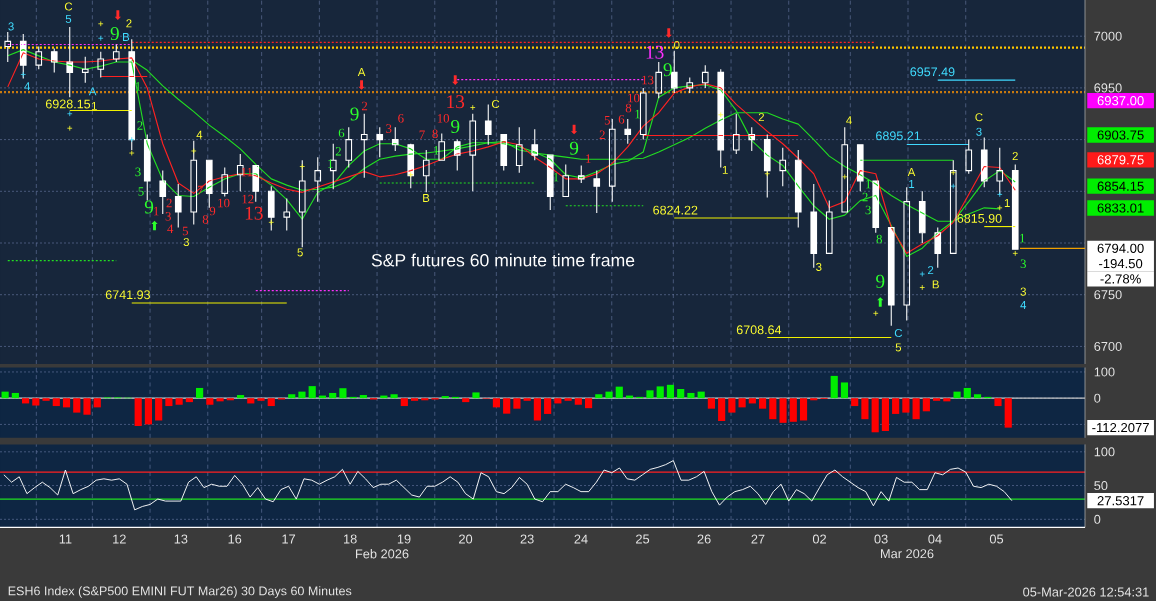 This screenshot has height=601, width=1156. Describe the element at coordinates (898, 136) in the screenshot. I see `annotation: 6895.21` at that location.